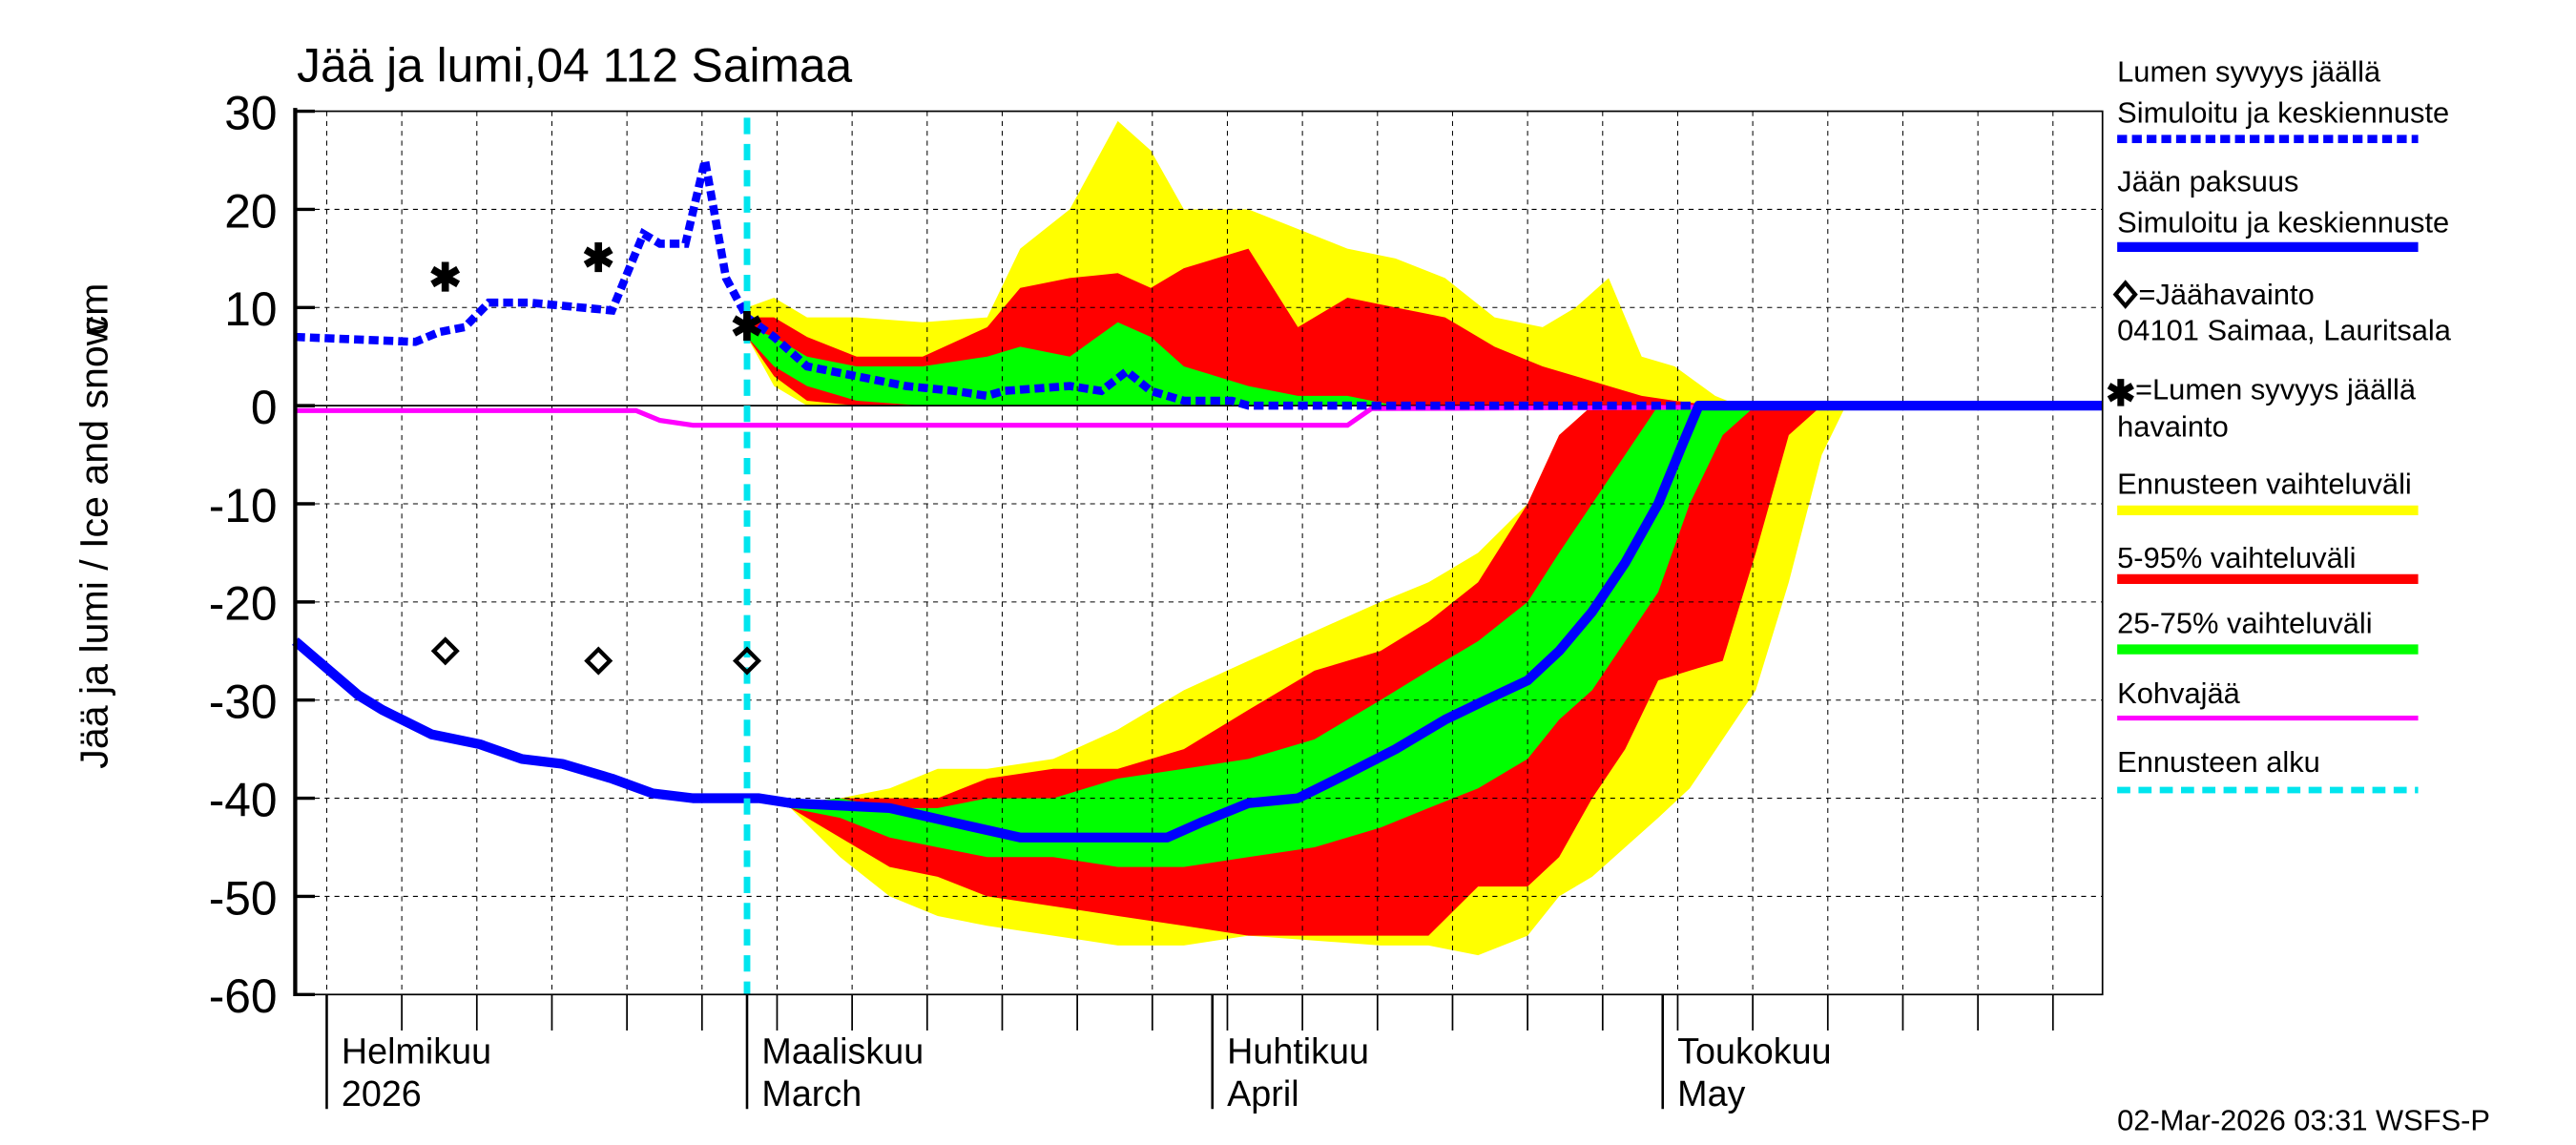 This screenshot has height=1145, width=2576. Describe the element at coordinates (1298, 1051) in the screenshot. I see `month-label-fi: Huhtikuu` at that location.